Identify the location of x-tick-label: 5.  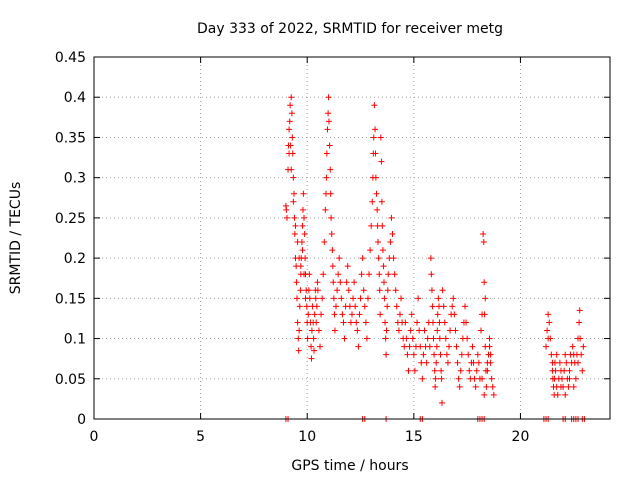
(200, 437).